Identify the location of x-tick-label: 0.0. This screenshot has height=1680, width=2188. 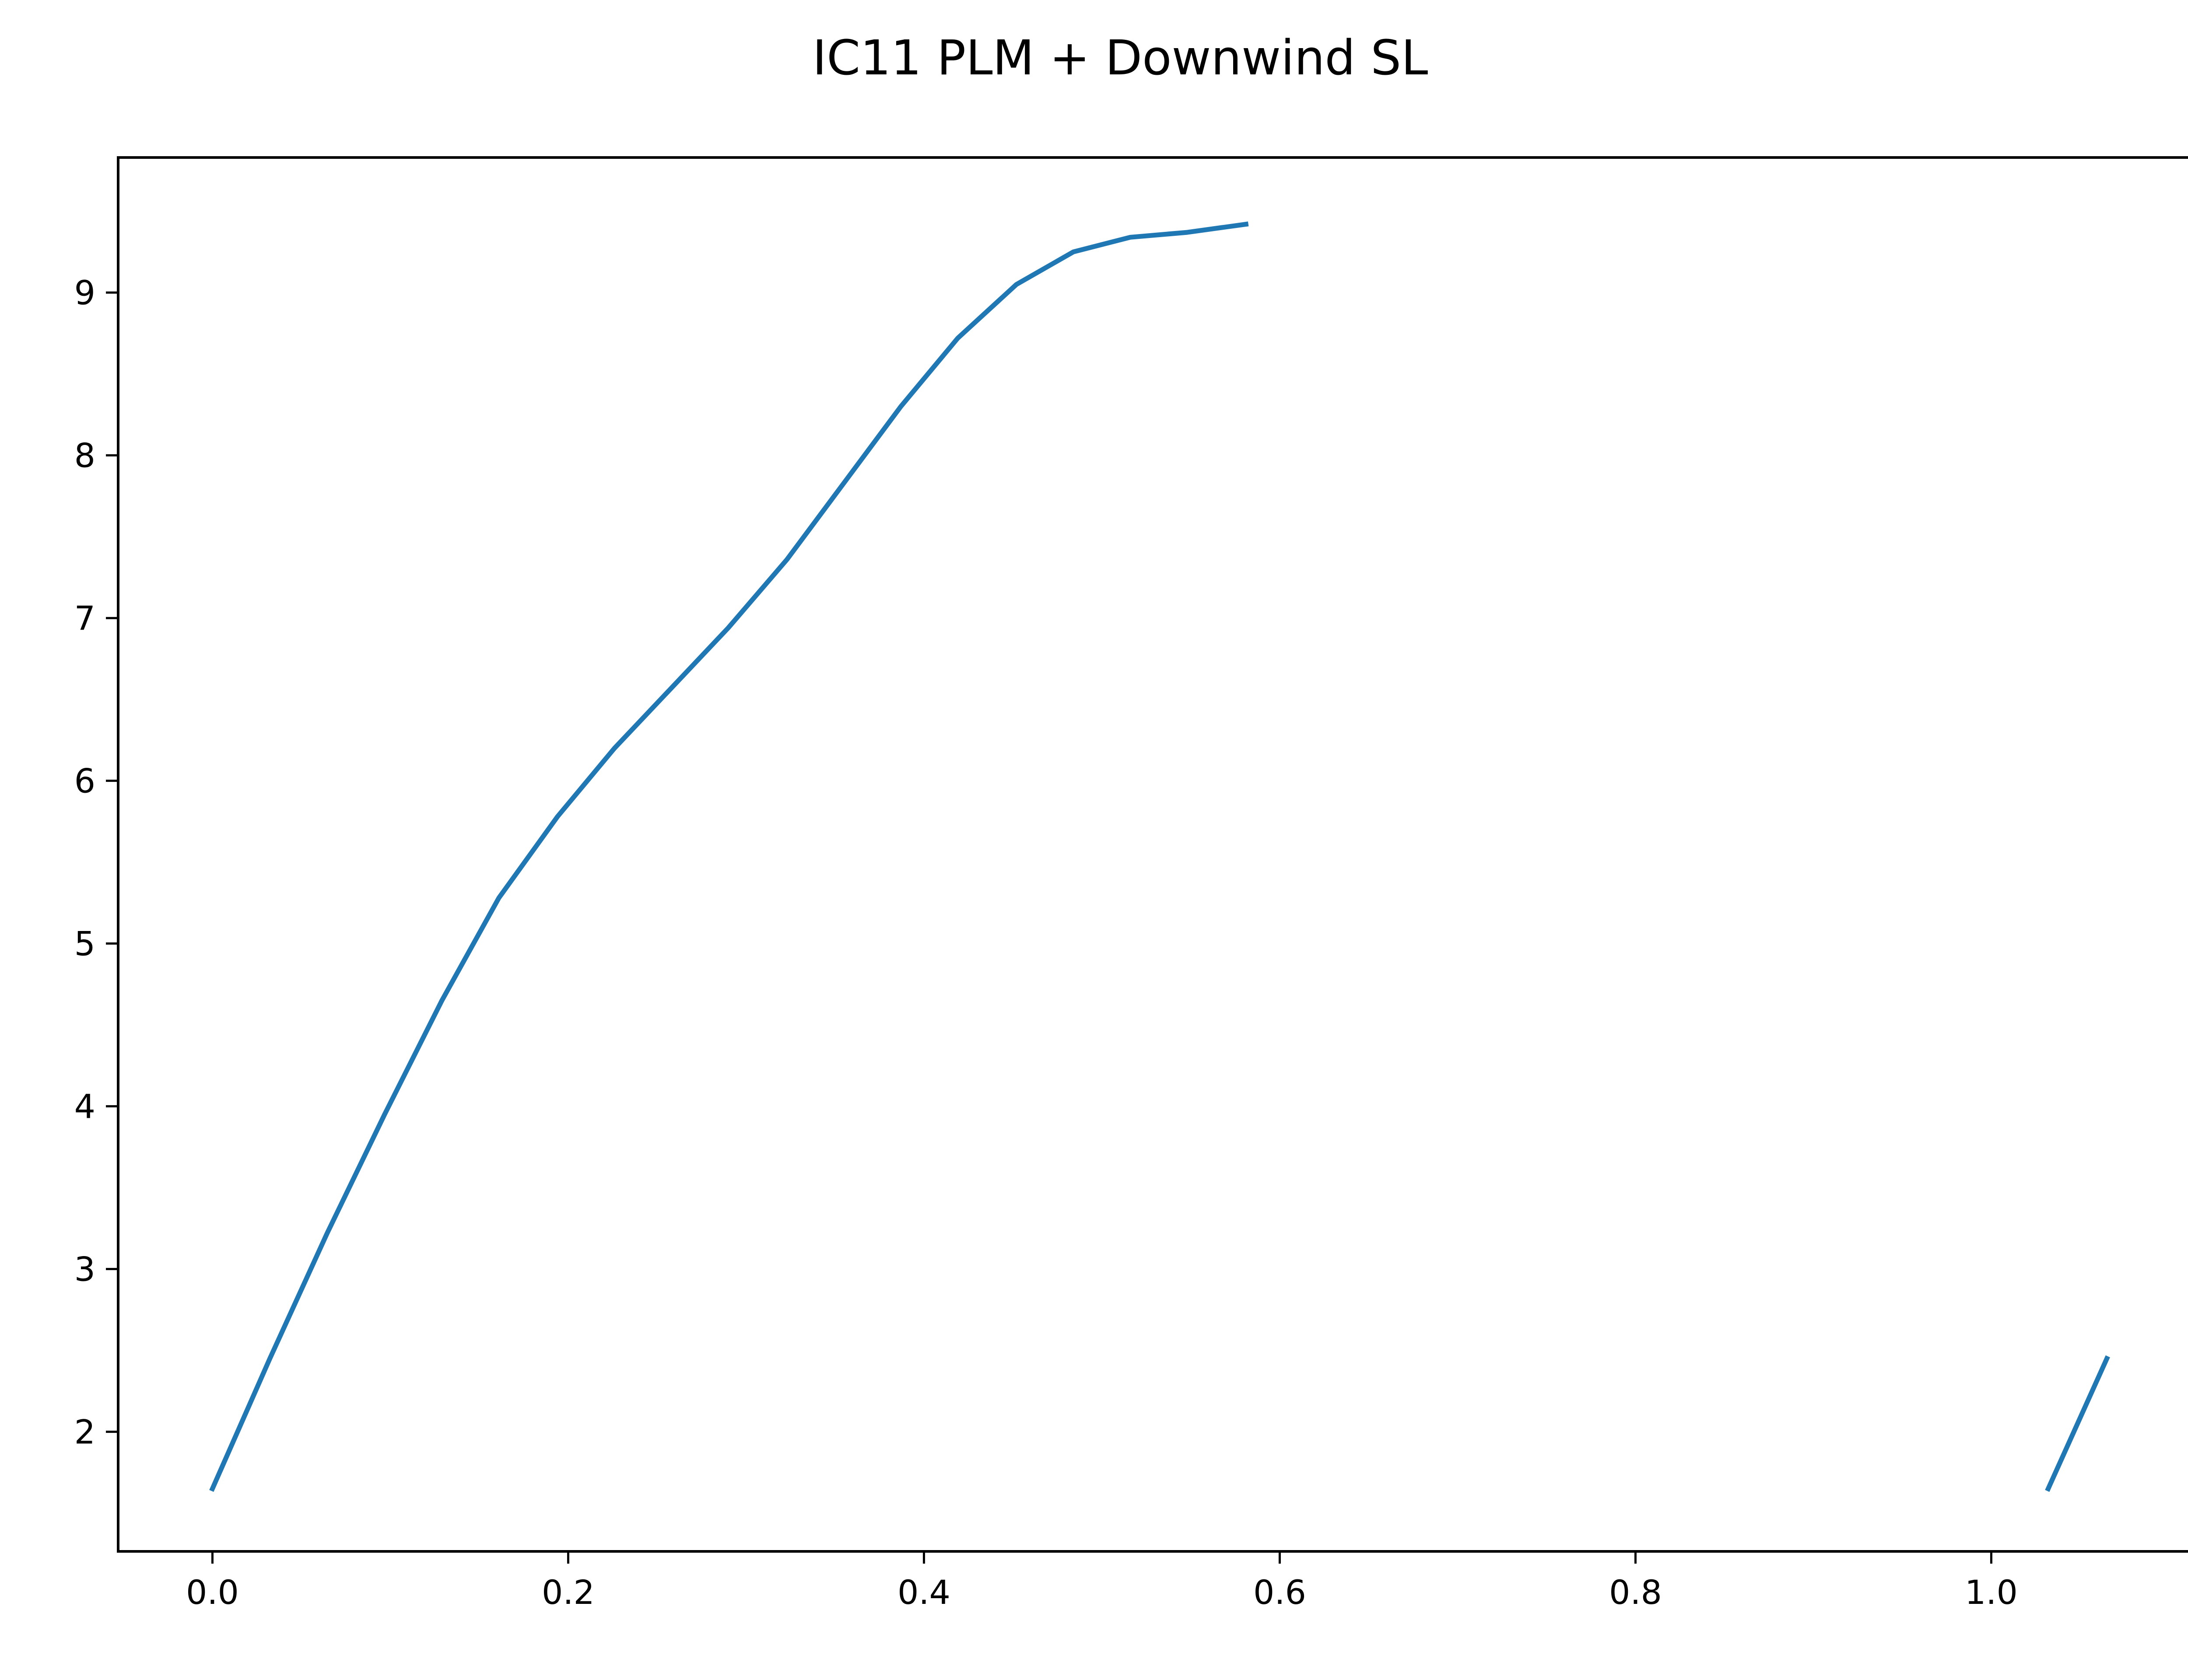
(212, 1592).